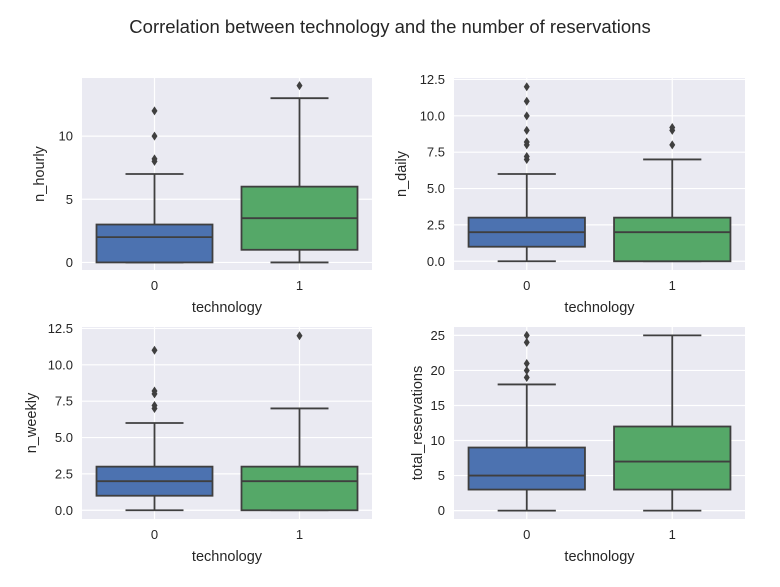  What do you see at coordinates (438, 335) in the screenshot?
I see `y-tick-label: 25` at bounding box center [438, 335].